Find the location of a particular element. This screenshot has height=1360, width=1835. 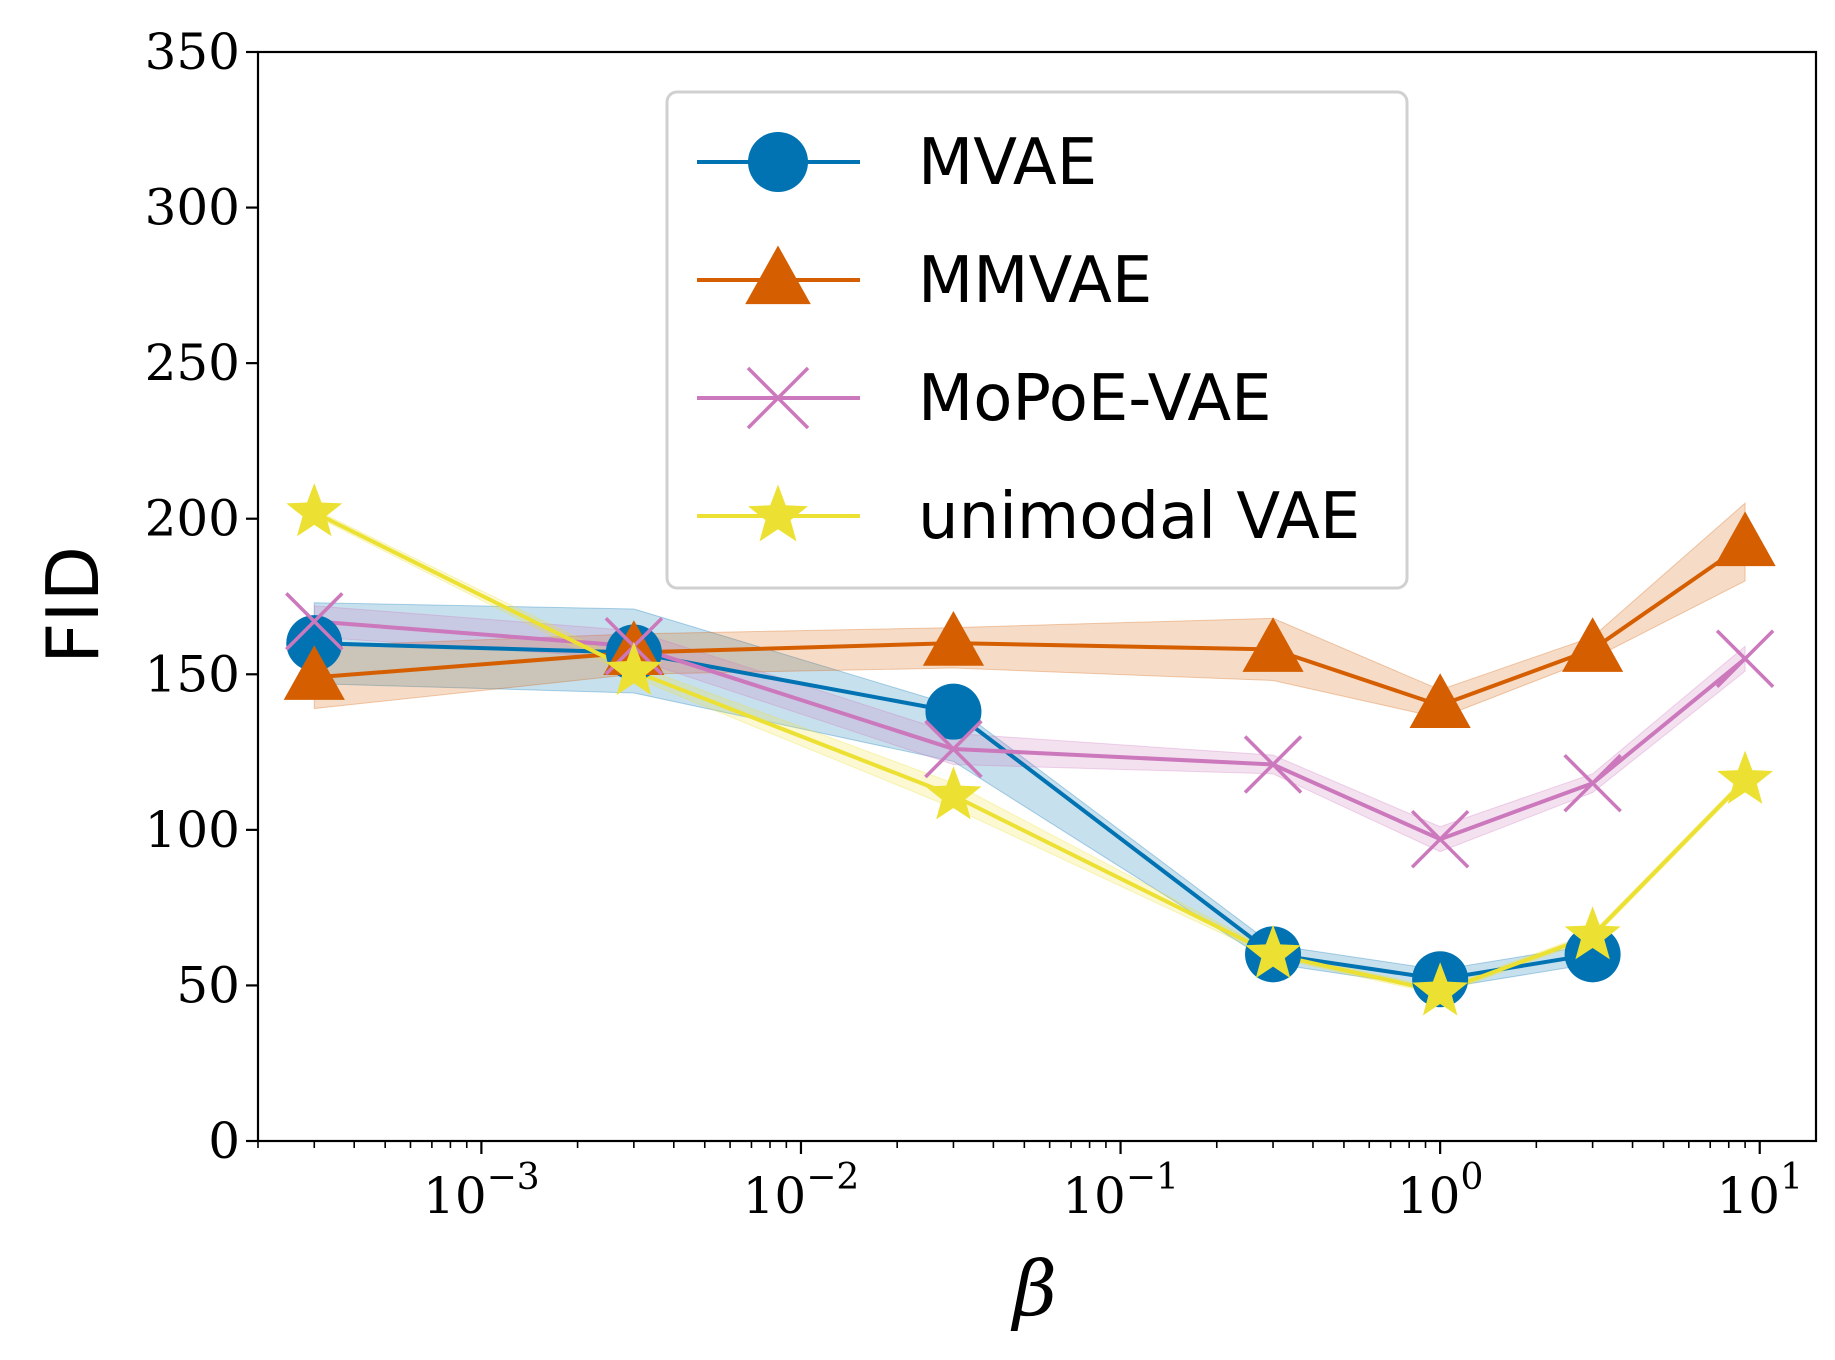

x-tick-label: 10⁰ is located at coordinates (1440, 1191).